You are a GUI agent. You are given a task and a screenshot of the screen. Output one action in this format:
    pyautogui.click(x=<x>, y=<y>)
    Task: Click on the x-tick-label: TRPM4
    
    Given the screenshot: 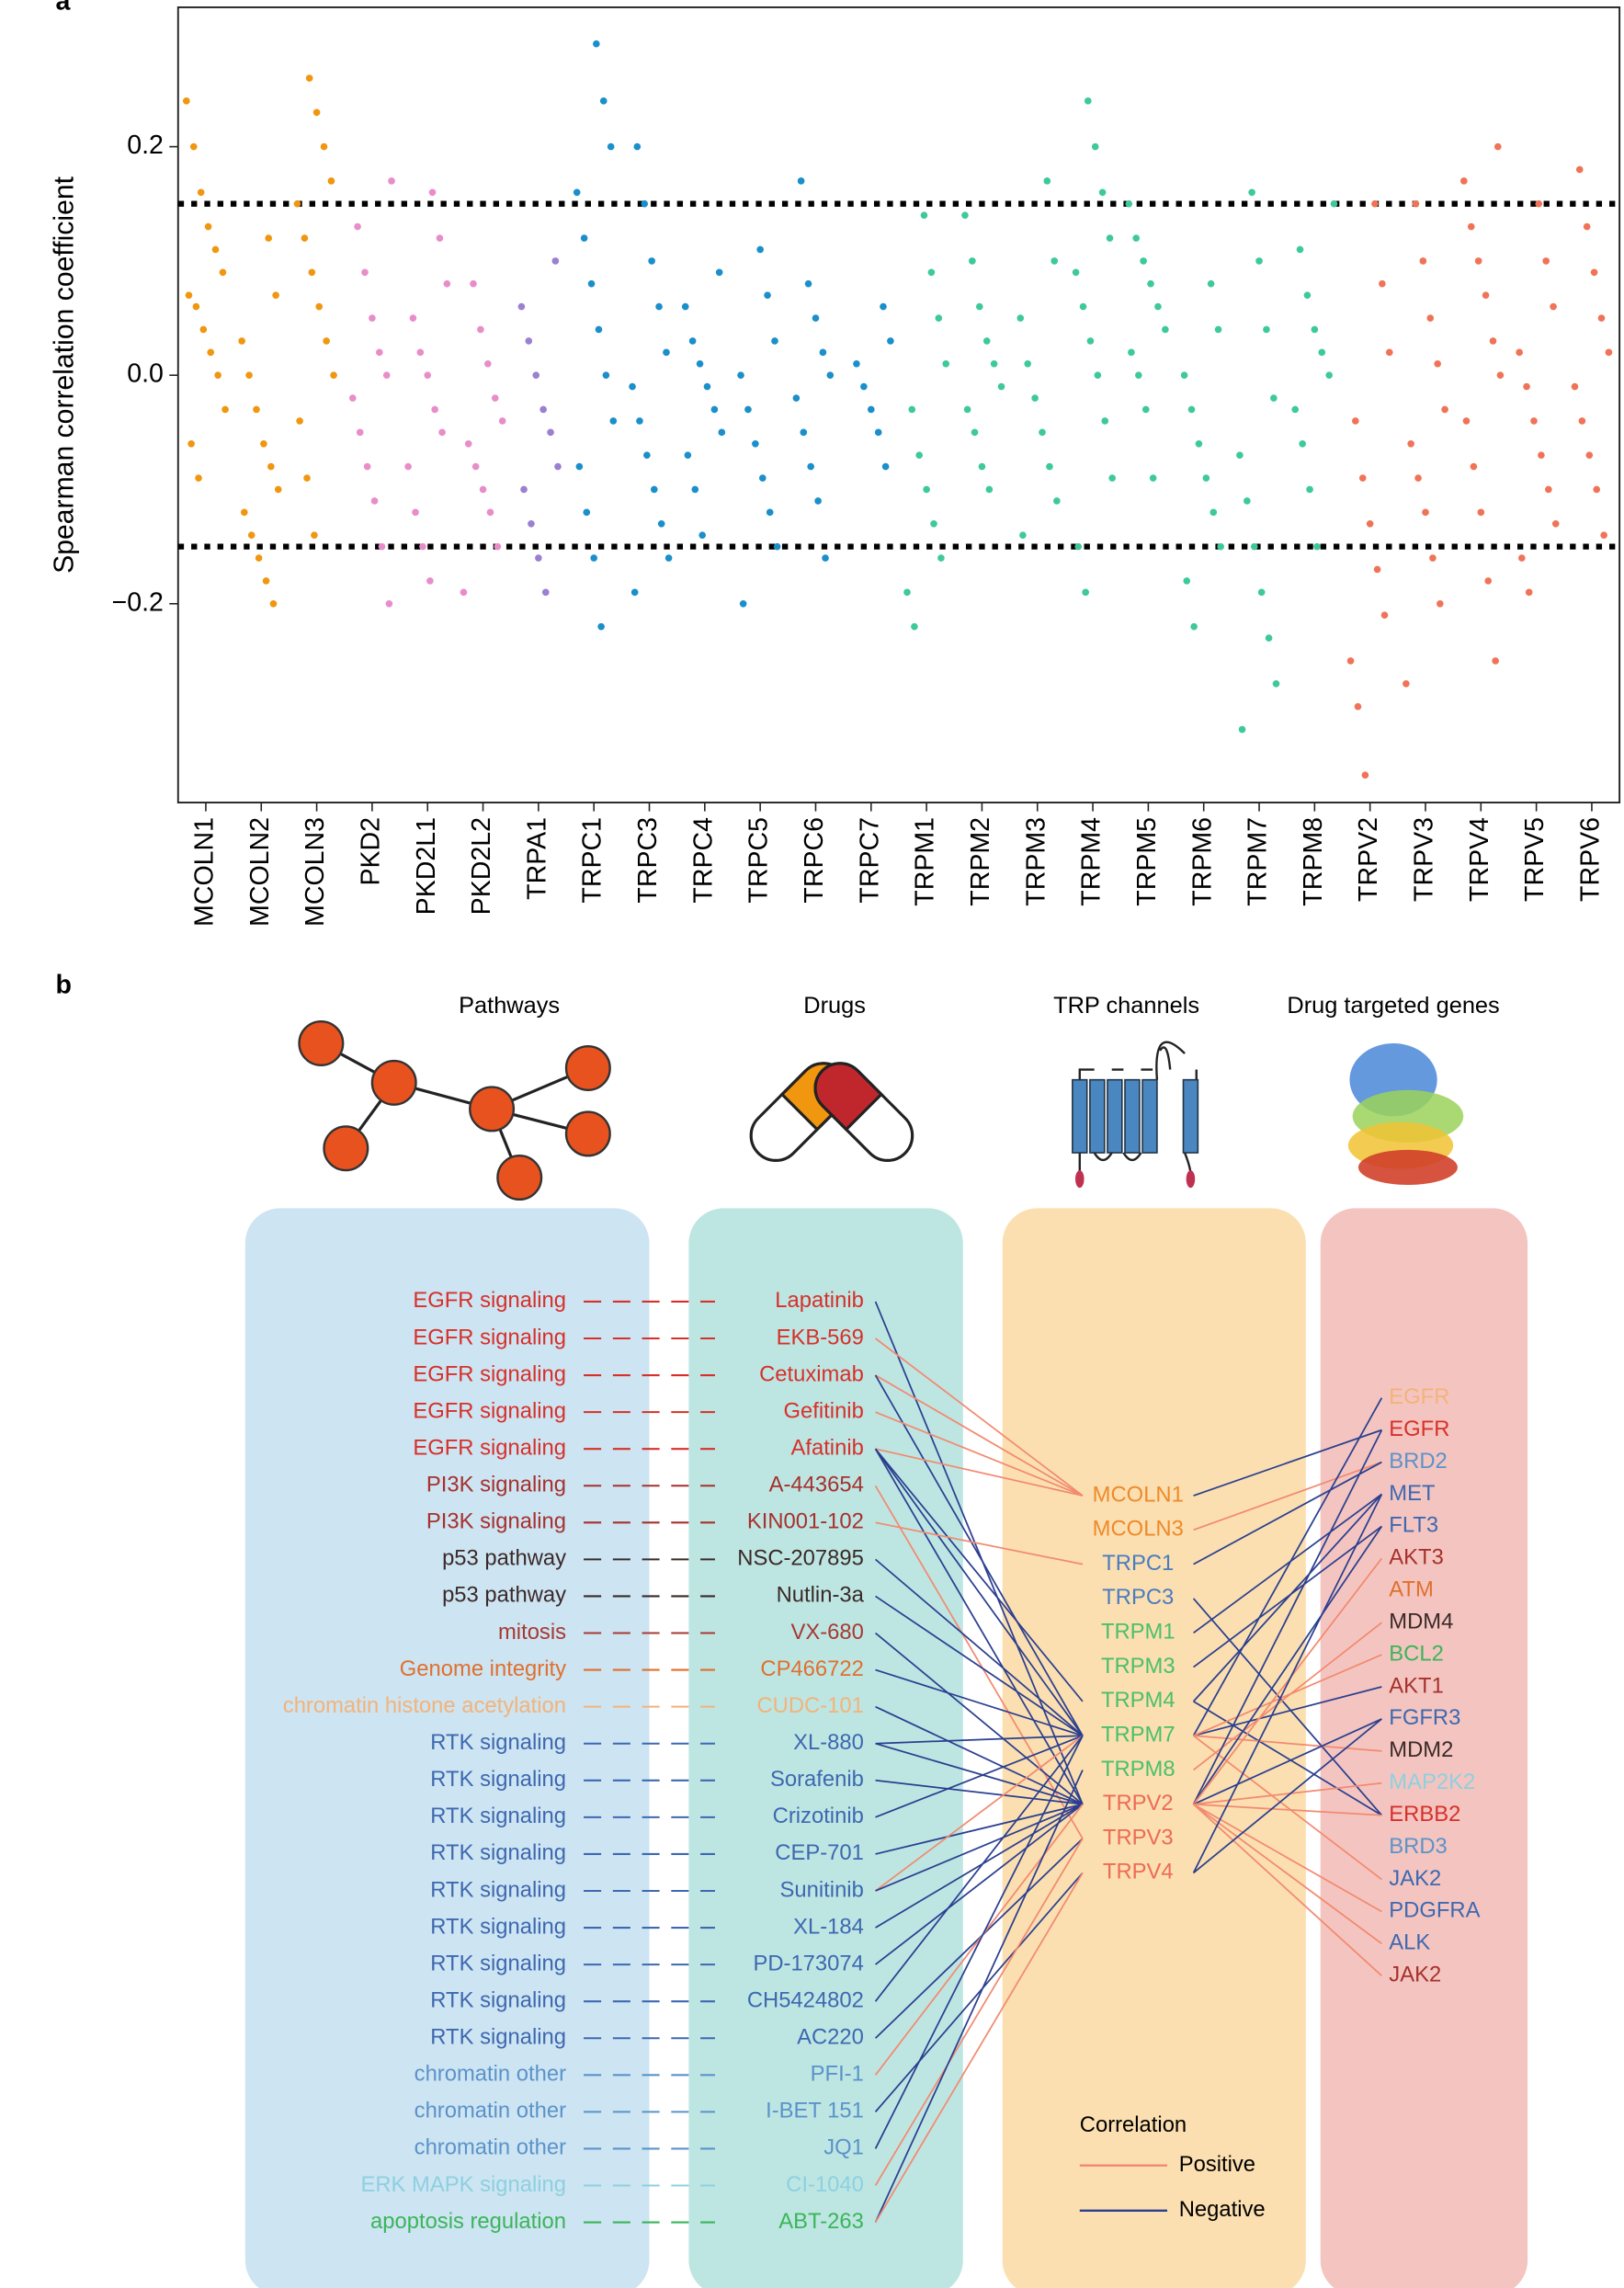 What is the action you would take?
    pyautogui.click(x=1092, y=861)
    